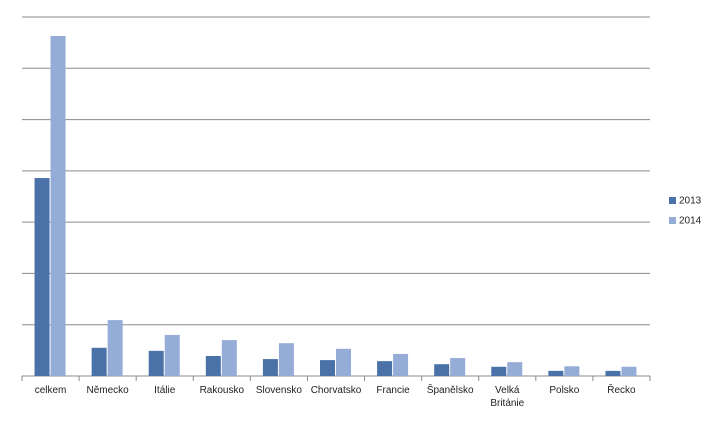 The image size is (726, 425). I want to click on x-tick-label: Španělsko, so click(450, 390).